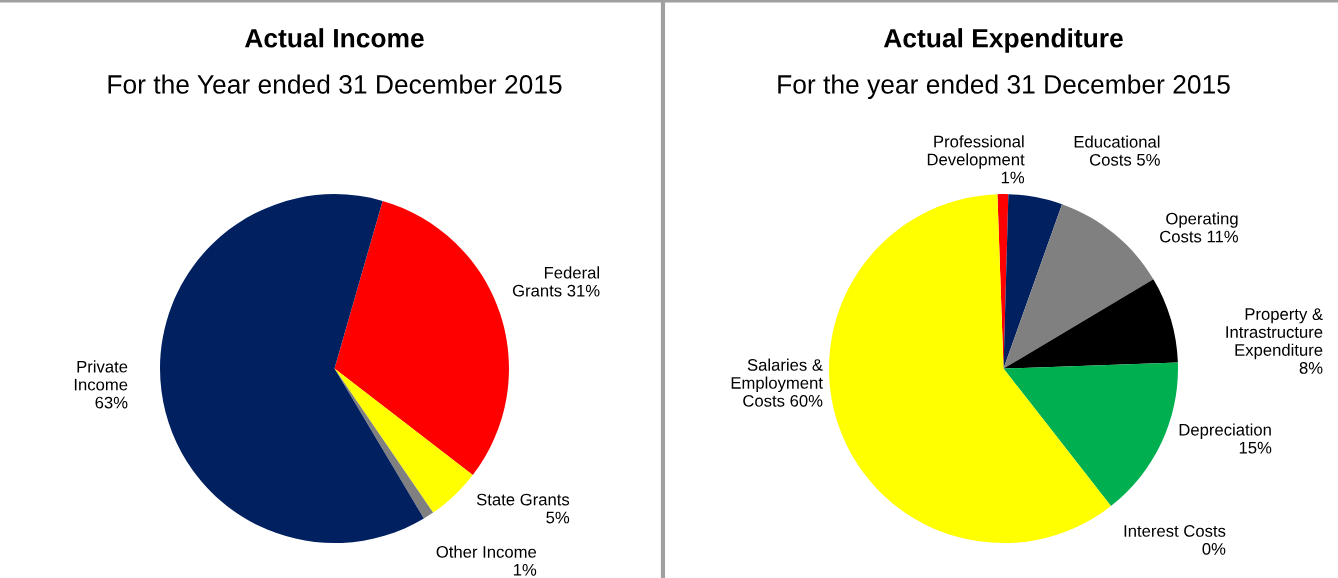 The height and width of the screenshot is (578, 1338). Describe the element at coordinates (1225, 431) in the screenshot. I see `slice-label: Depreciation` at that location.